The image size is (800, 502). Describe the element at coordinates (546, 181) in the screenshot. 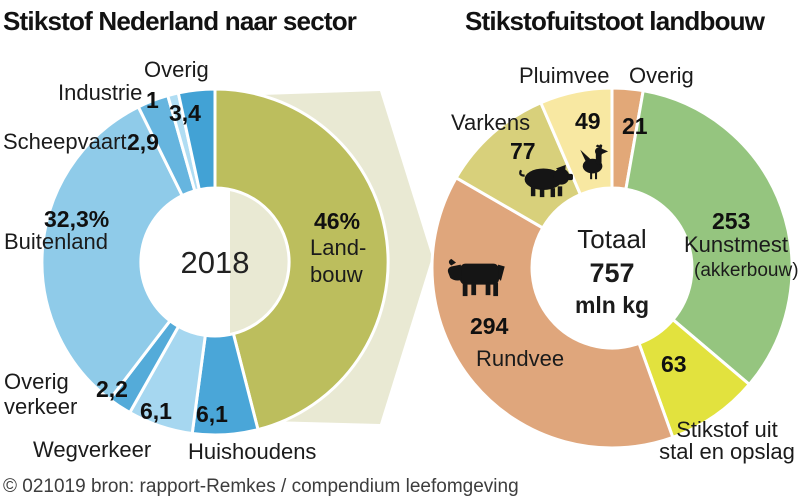

I see `pig-icon` at that location.